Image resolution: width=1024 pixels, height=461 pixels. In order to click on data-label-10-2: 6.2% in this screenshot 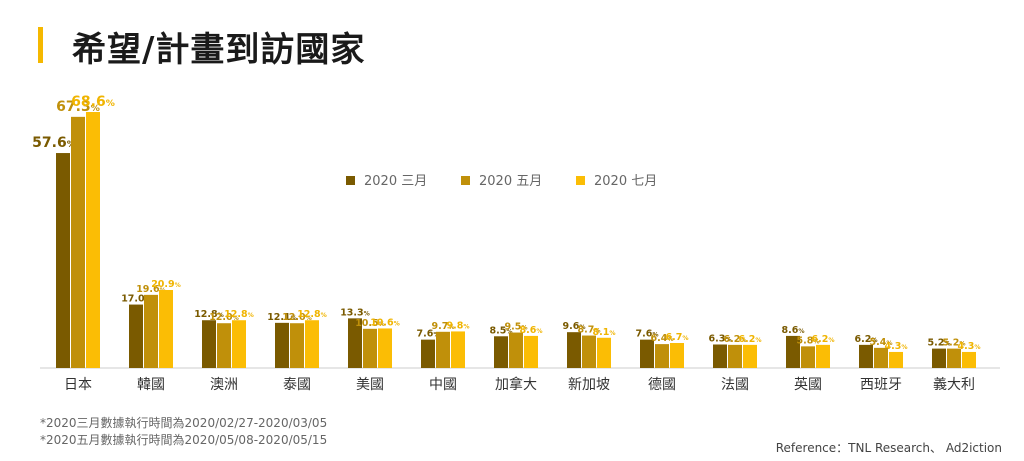, I will do `click(822, 339)`.